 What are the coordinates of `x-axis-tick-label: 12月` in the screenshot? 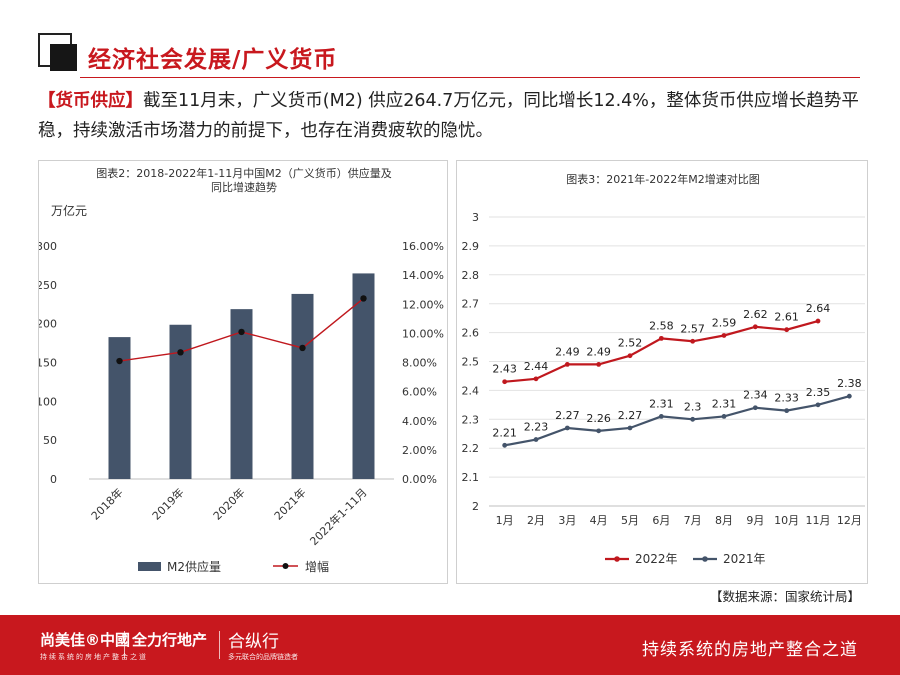 It's located at (849, 520).